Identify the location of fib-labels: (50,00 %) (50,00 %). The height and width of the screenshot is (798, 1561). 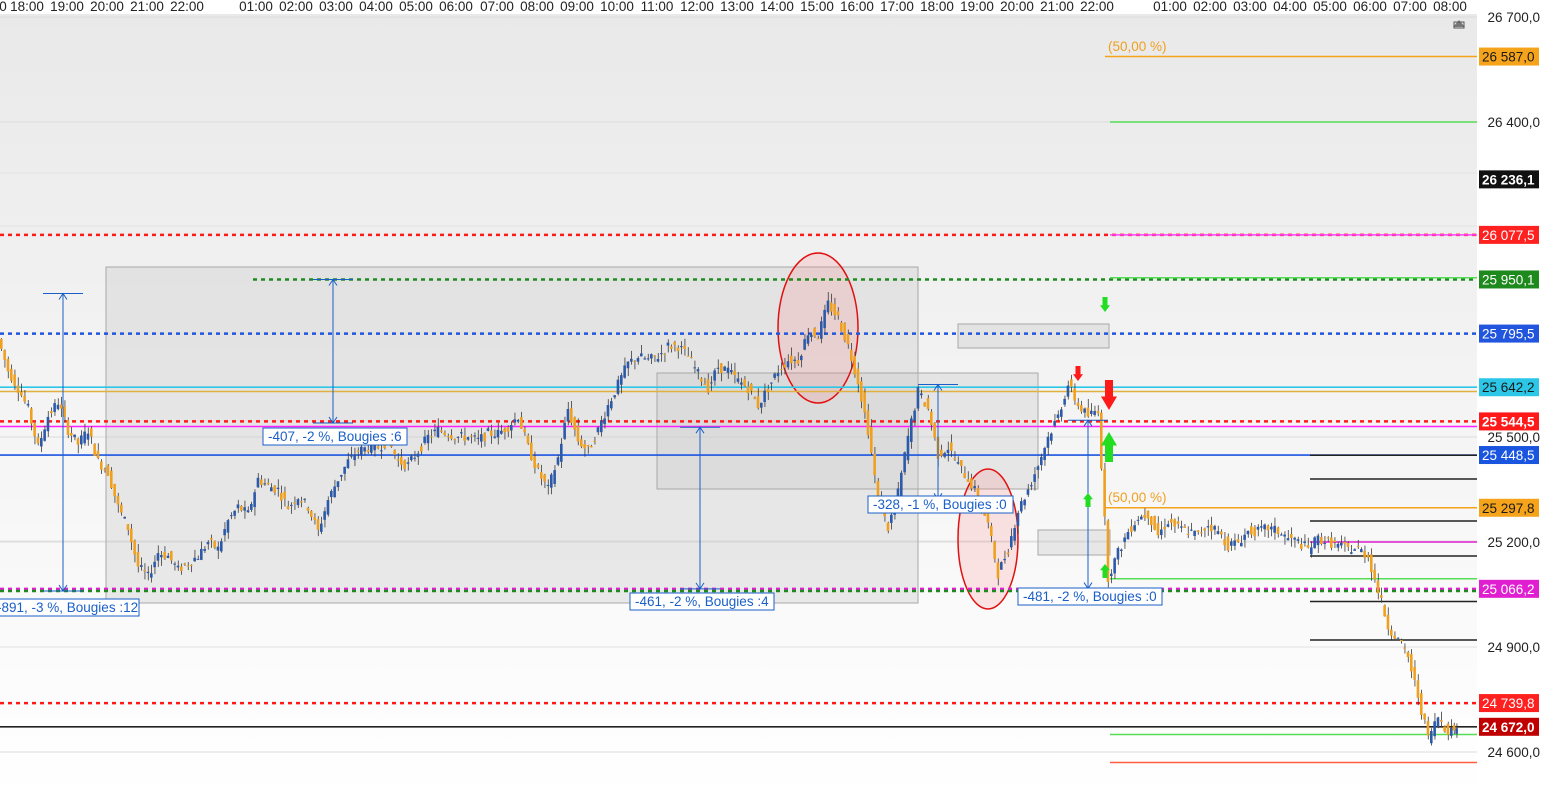
(1137, 272).